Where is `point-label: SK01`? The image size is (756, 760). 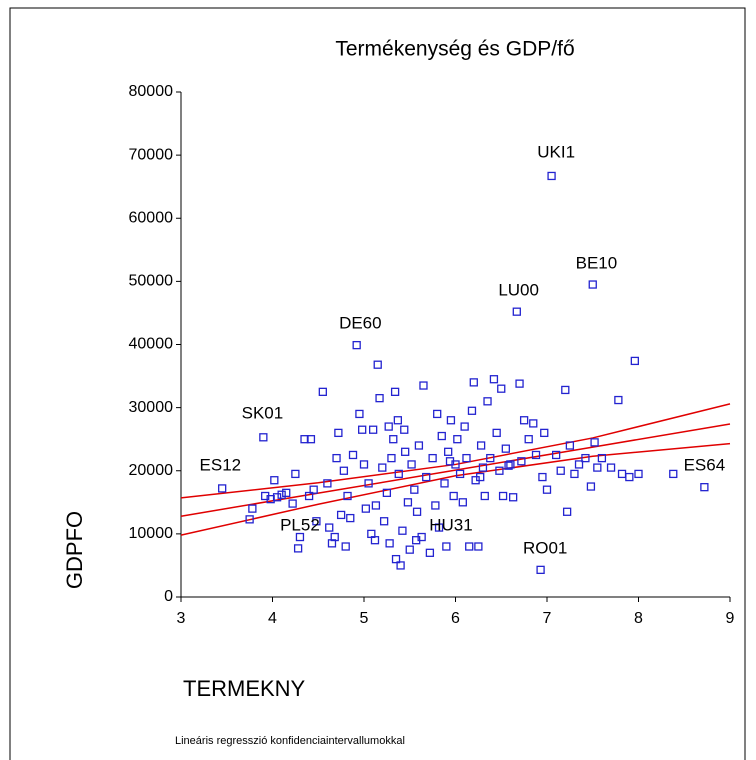
point-label: SK01 is located at coordinates (263, 412).